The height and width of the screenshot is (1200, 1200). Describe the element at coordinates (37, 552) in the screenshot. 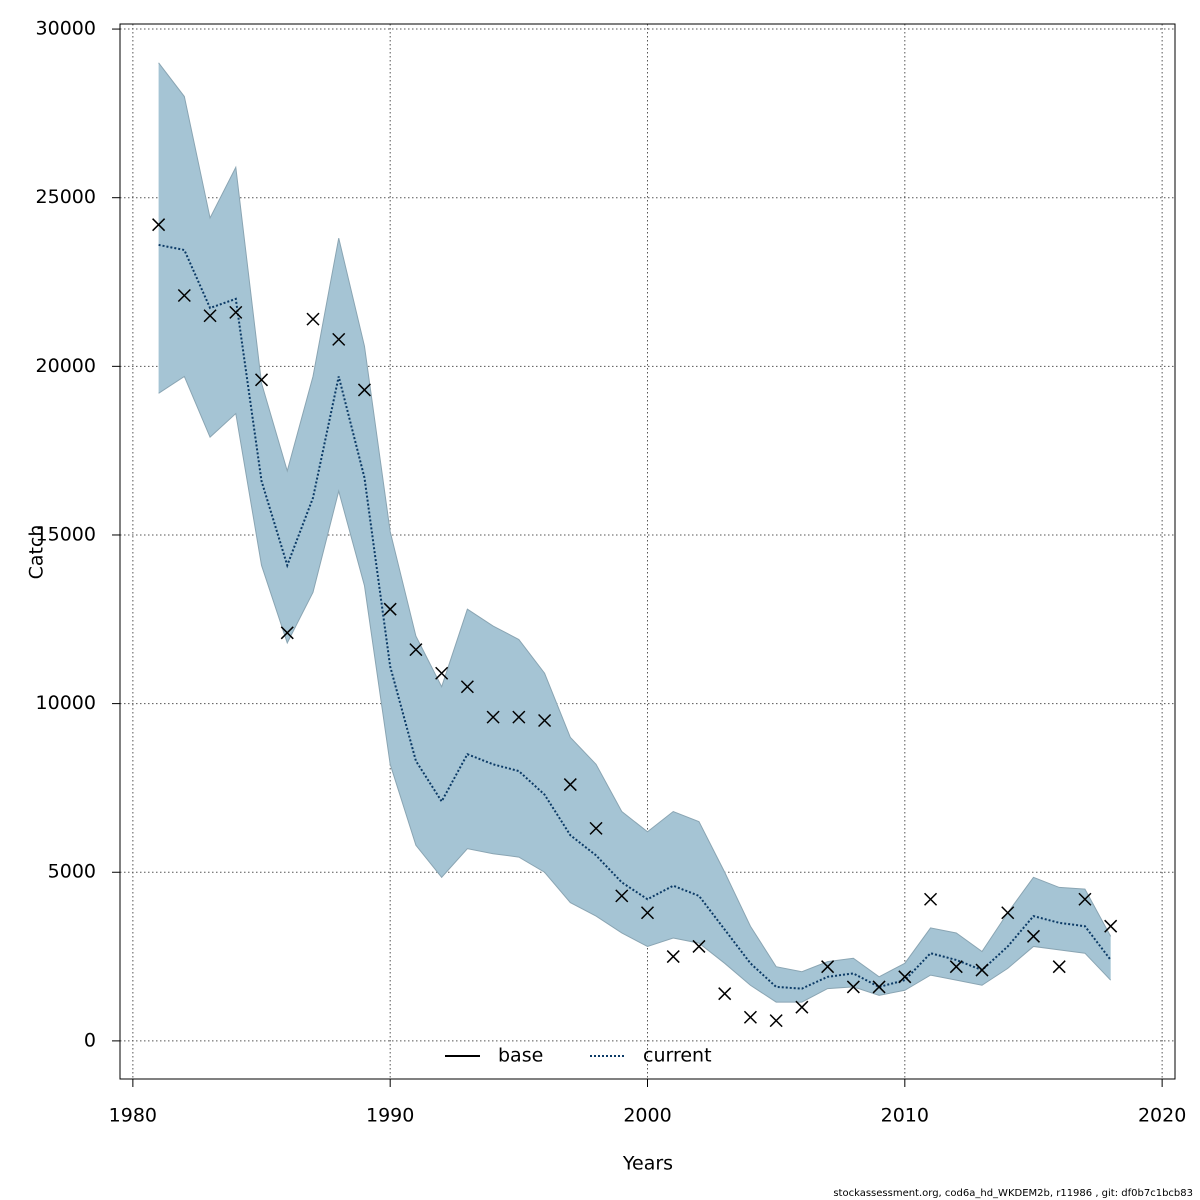

I see `y-axis-label: Catch` at that location.